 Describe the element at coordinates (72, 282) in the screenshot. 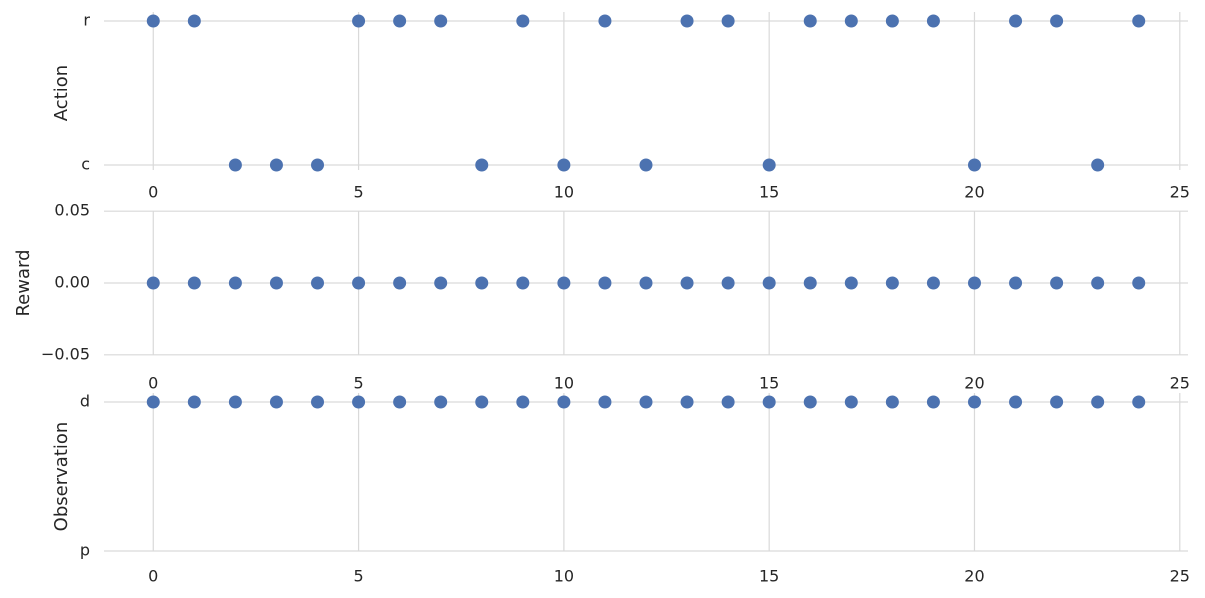

I see `y-tick-label: 0.00` at that location.